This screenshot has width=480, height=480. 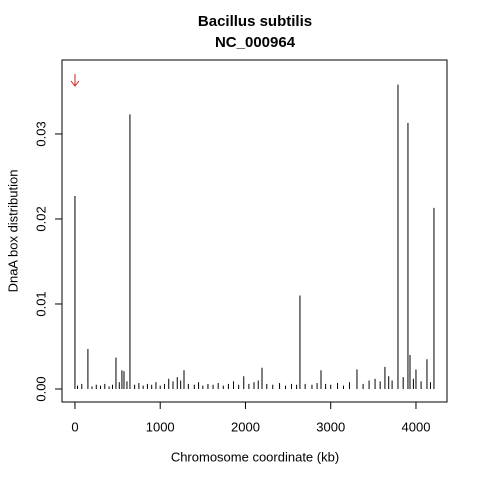 I want to click on y-tick-label: 0.03, so click(x=40, y=133).